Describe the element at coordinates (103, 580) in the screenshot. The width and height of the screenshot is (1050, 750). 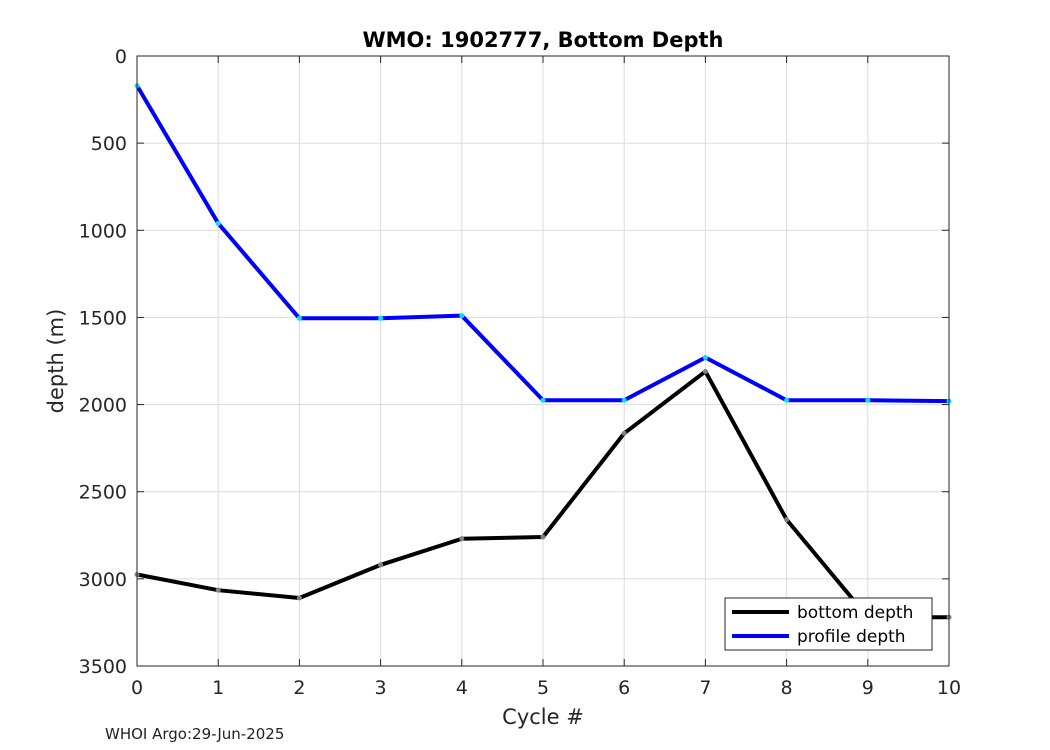
I see `y-tick-label: 3000` at that location.